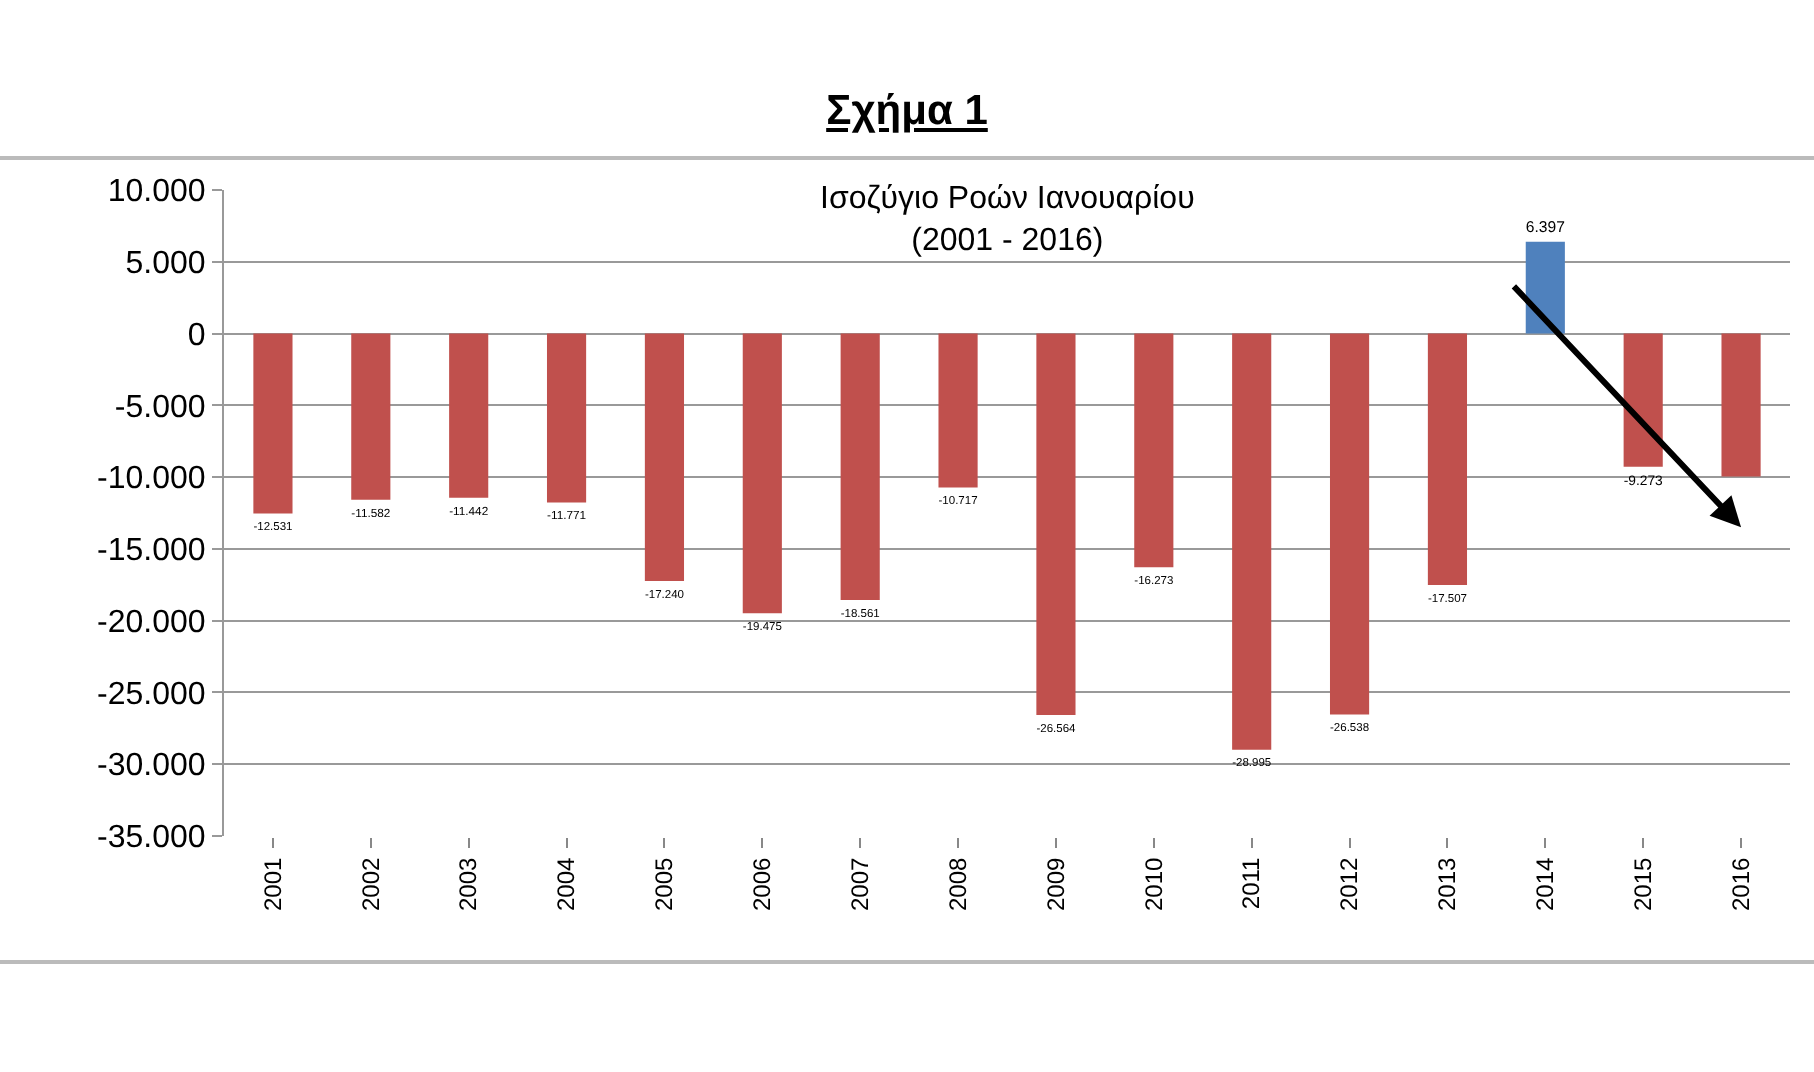 The image size is (1814, 1072). Describe the element at coordinates (1251, 883) in the screenshot. I see `x-tick-label: 2011` at that location.